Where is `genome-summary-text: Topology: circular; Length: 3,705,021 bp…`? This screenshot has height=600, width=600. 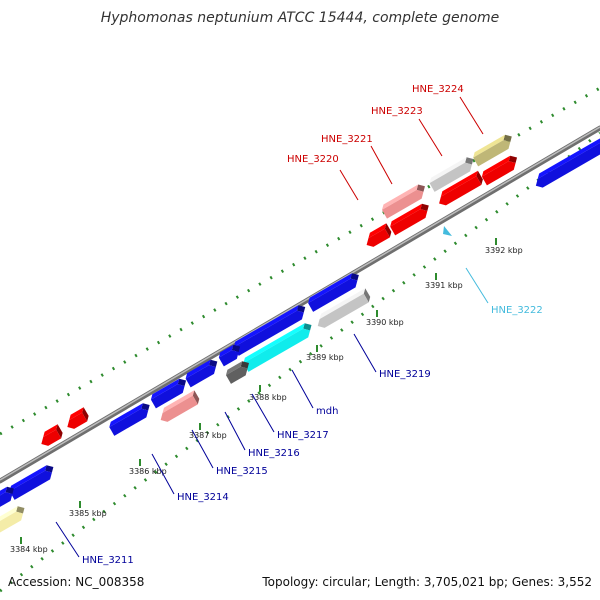 genome-summary-text: Topology: circular; Length: 3,705,021 bp… is located at coordinates (426, 582).